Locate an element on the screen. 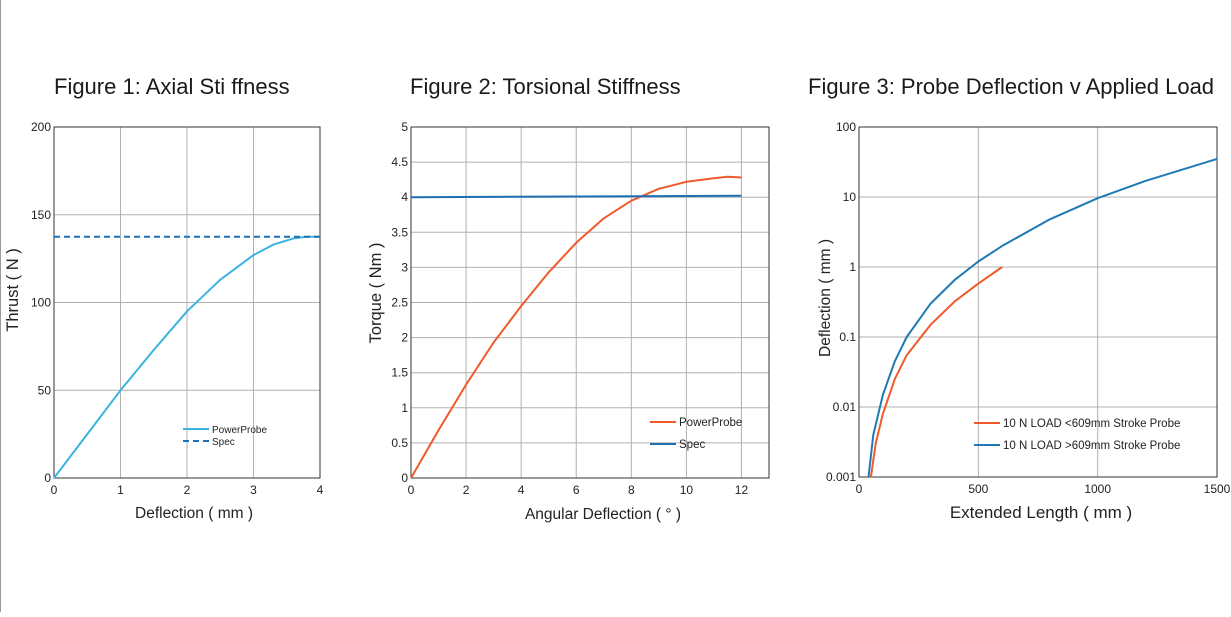 The image size is (1231, 617). x-tick-label: 1000 is located at coordinates (1097, 489).